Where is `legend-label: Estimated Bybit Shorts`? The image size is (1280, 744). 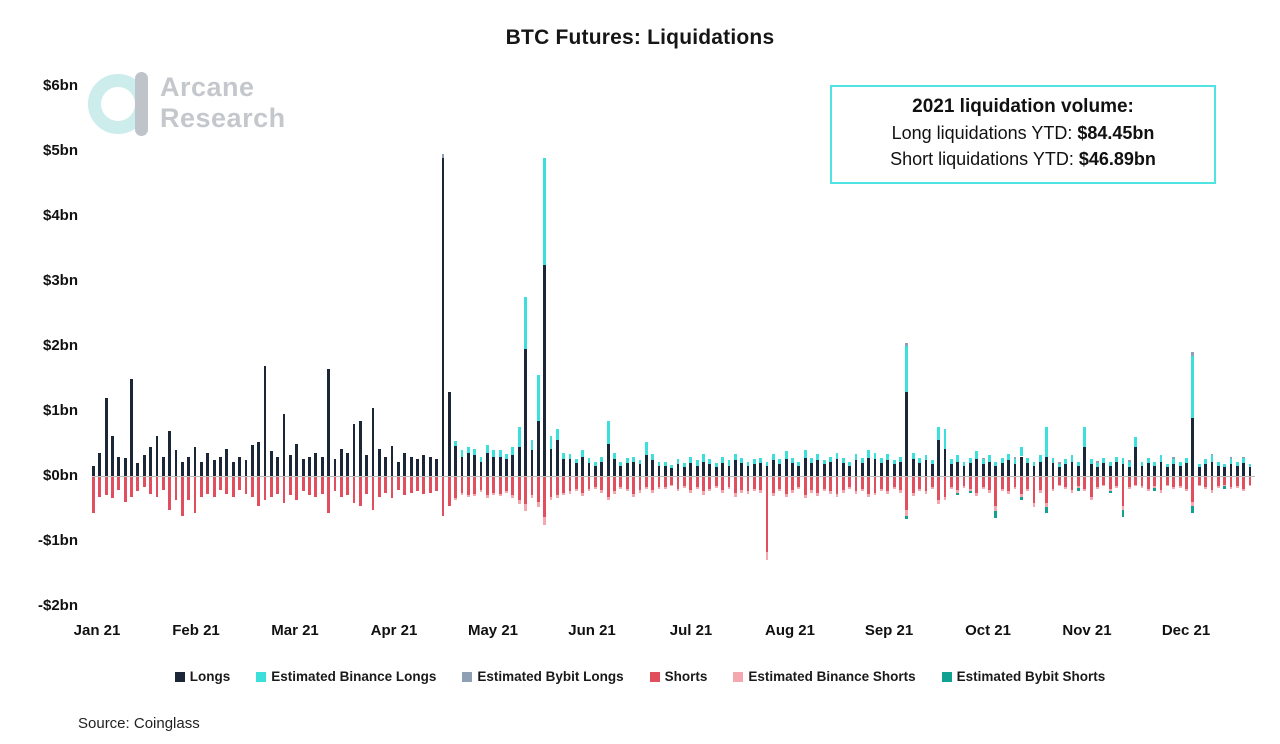
legend-label: Estimated Bybit Shorts is located at coordinates (1031, 676).